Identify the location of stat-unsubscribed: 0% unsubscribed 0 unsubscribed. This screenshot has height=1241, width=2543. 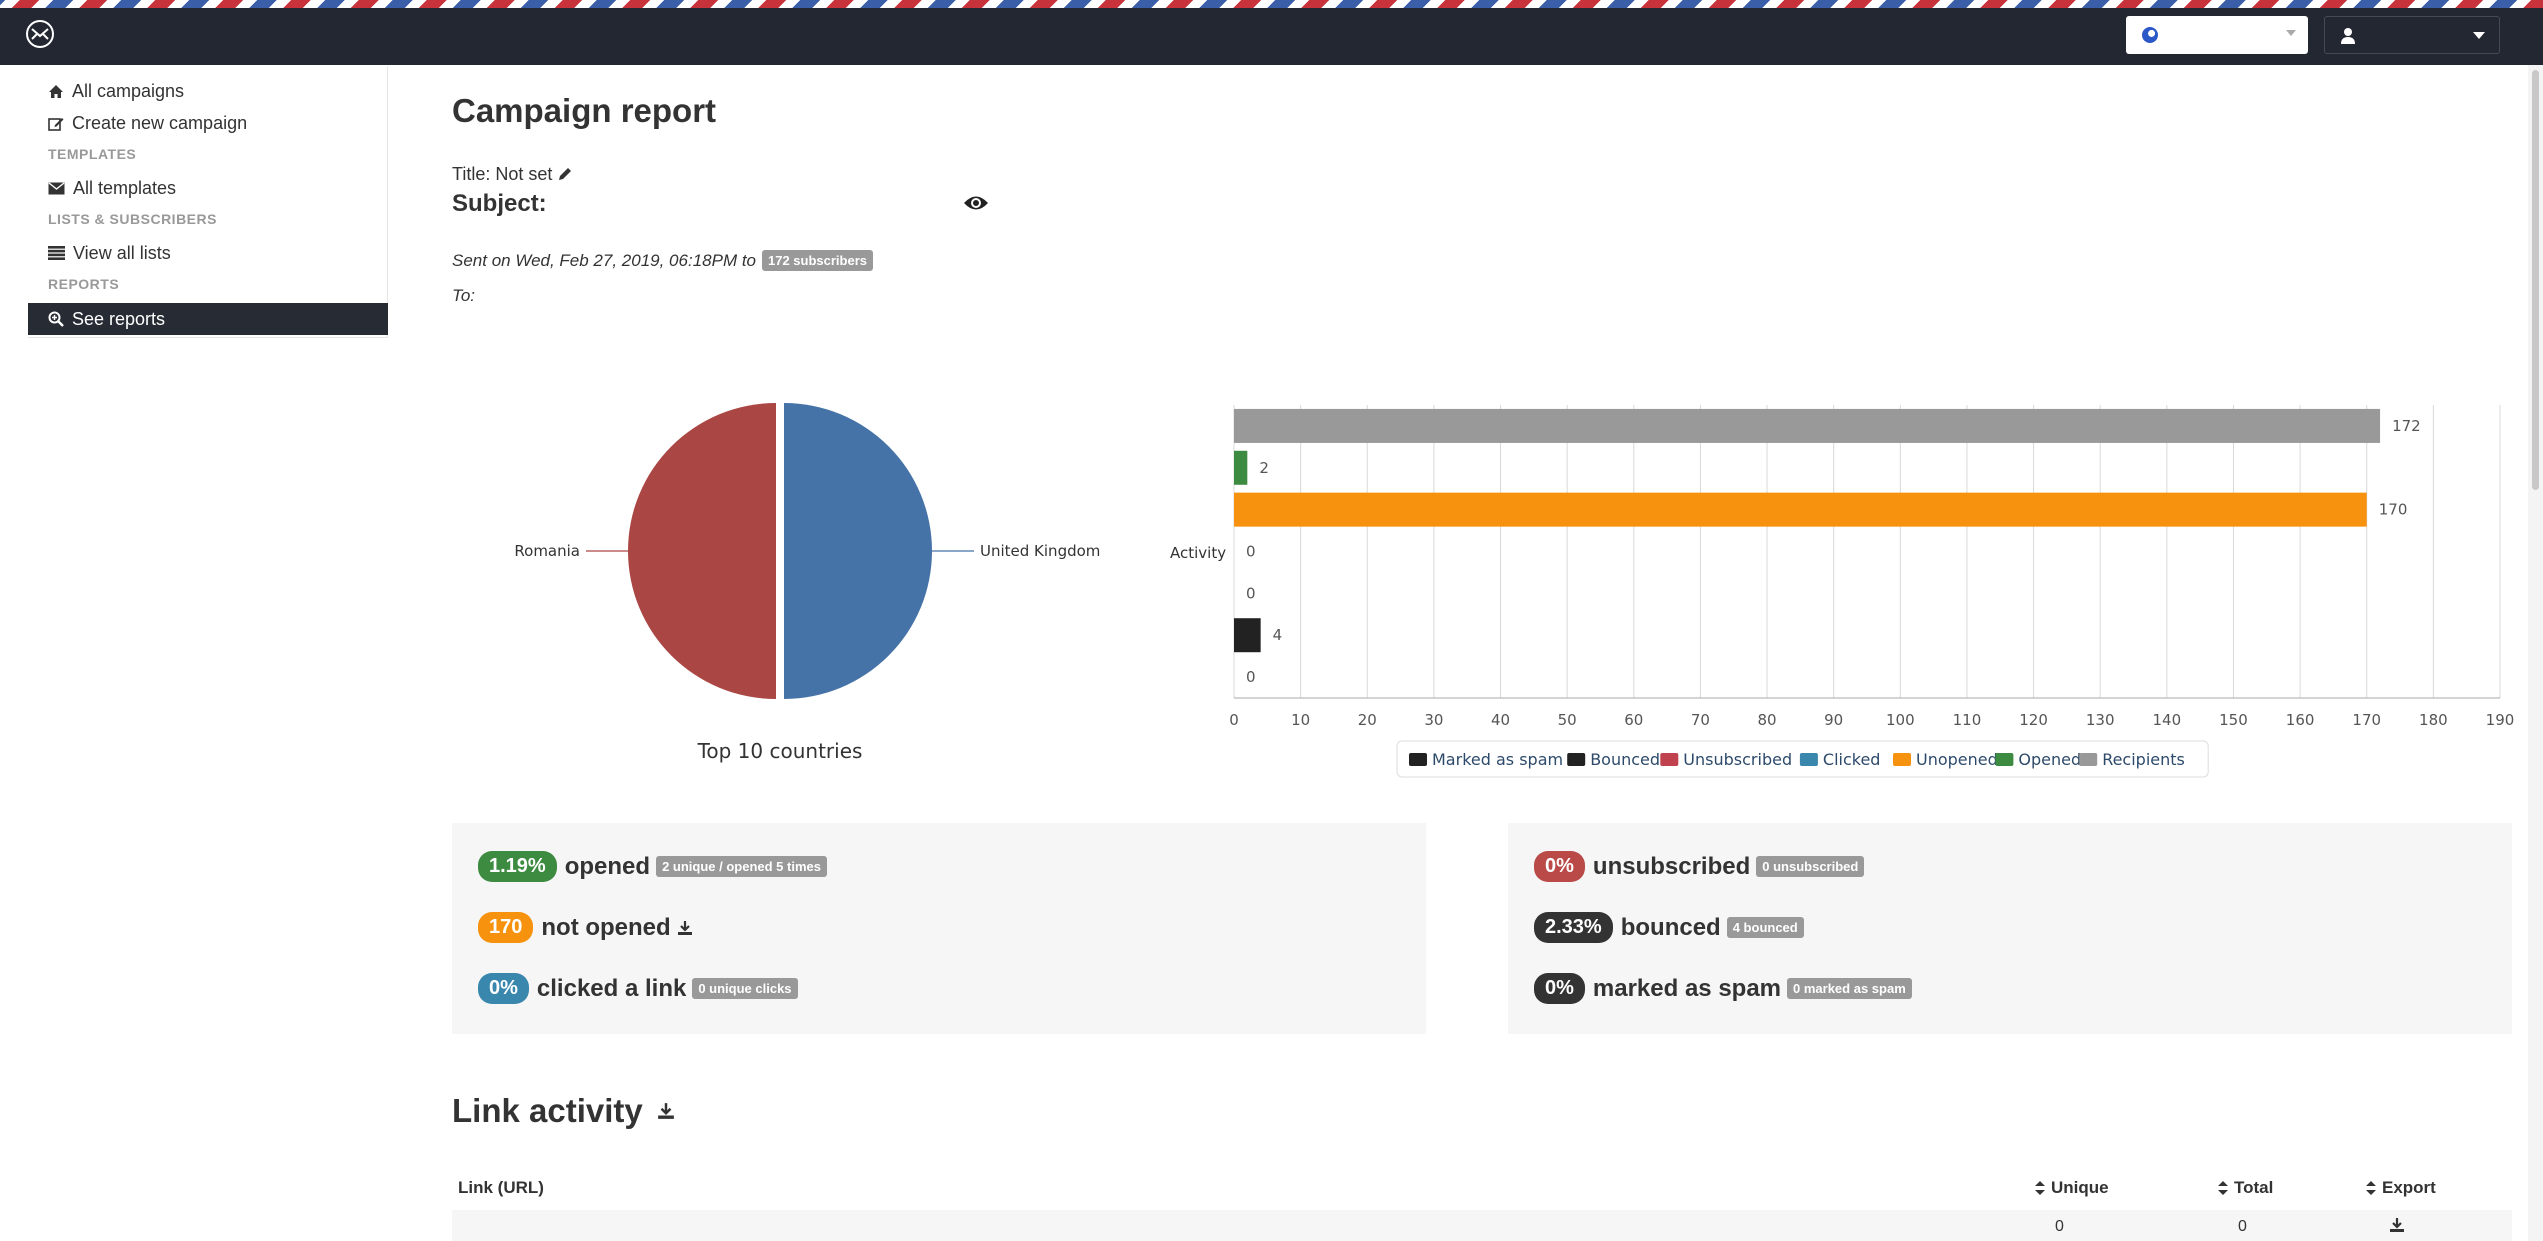
(1699, 866).